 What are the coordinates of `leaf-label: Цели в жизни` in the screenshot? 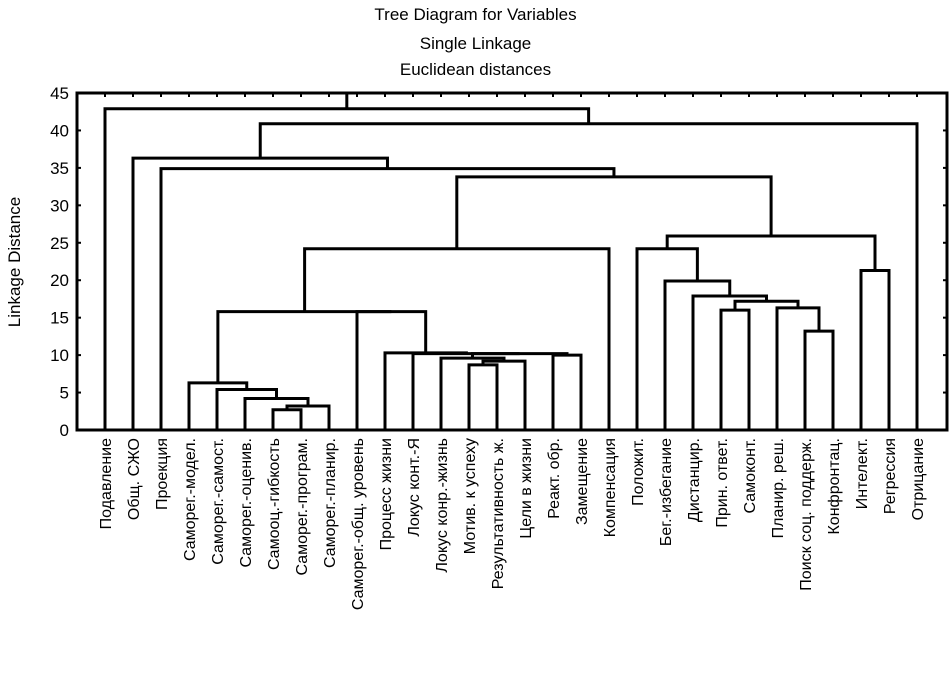 It's located at (526, 488).